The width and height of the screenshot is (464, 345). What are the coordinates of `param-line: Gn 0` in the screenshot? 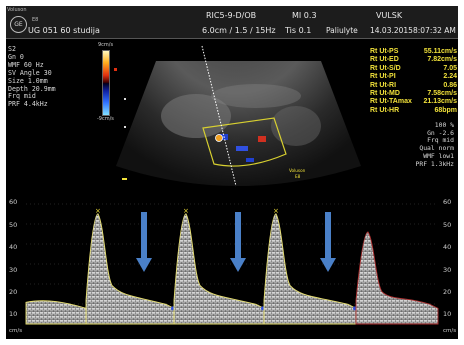 It's located at (16, 56).